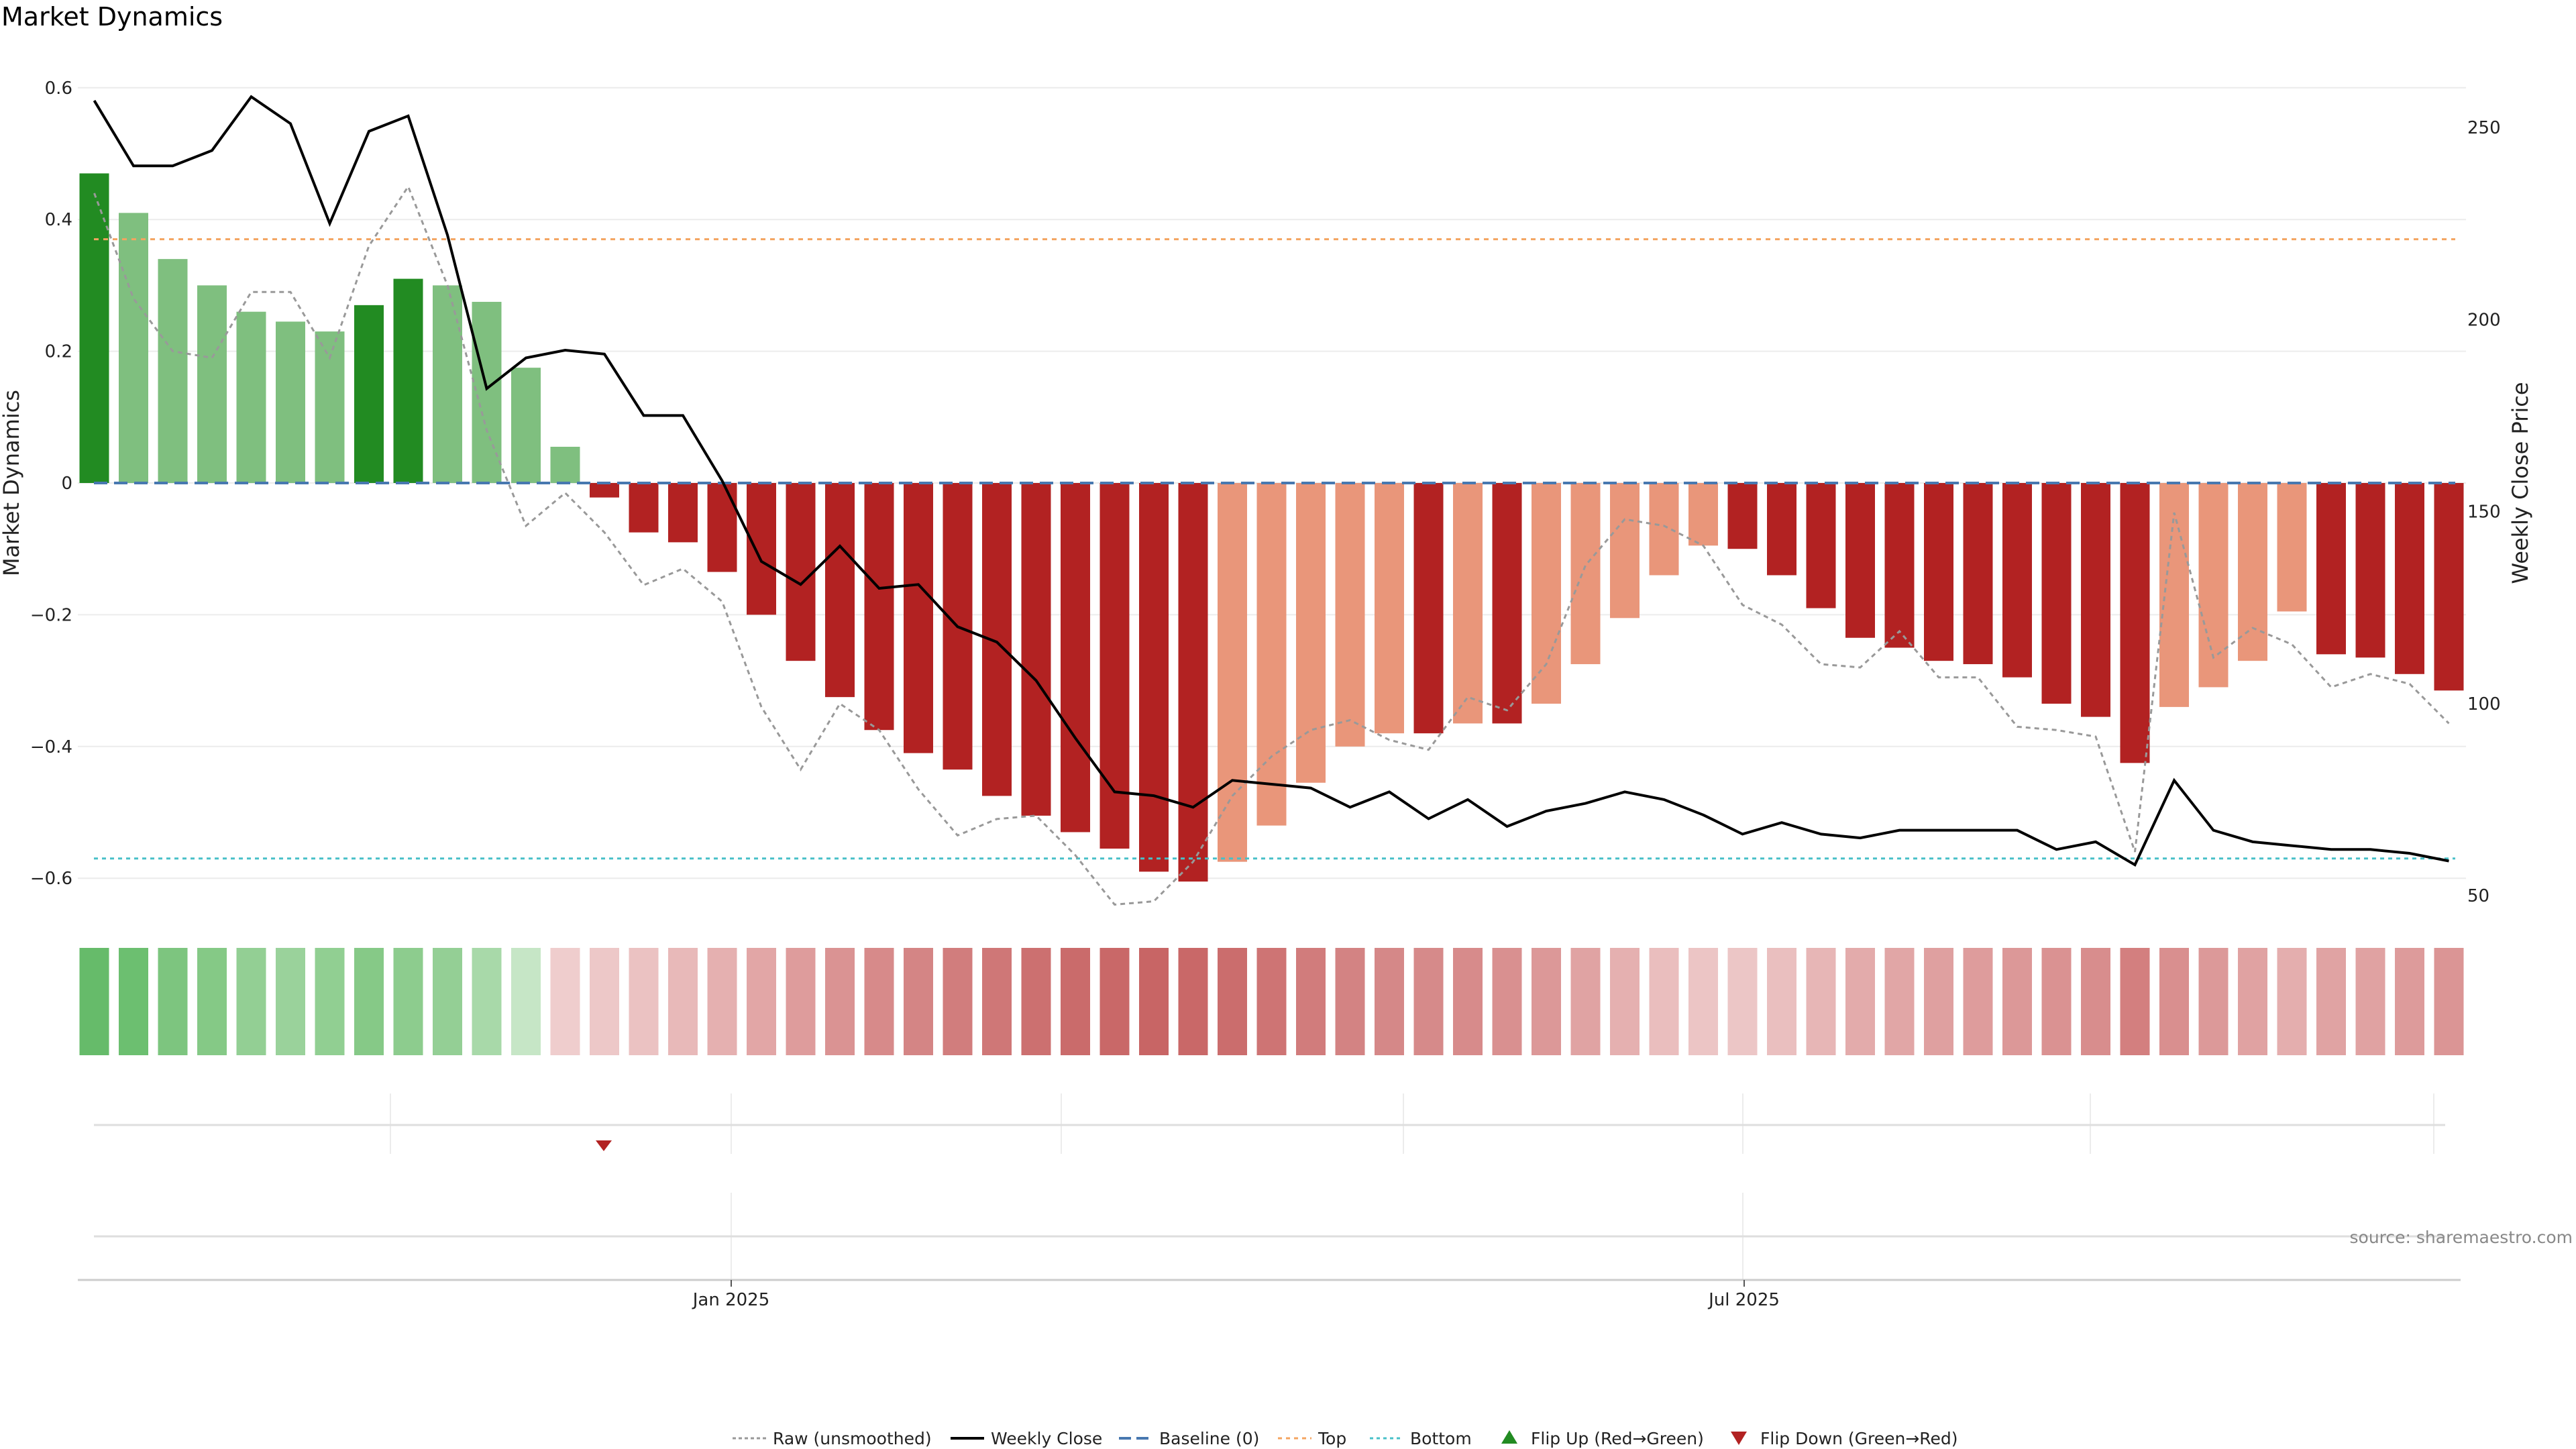  What do you see at coordinates (1509, 1437) in the screenshot?
I see `legend-flip-up-symbol` at bounding box center [1509, 1437].